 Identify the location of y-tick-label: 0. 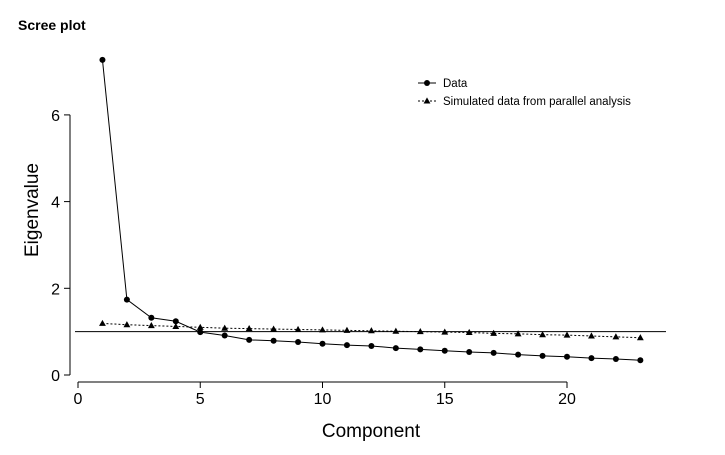
(55, 376).